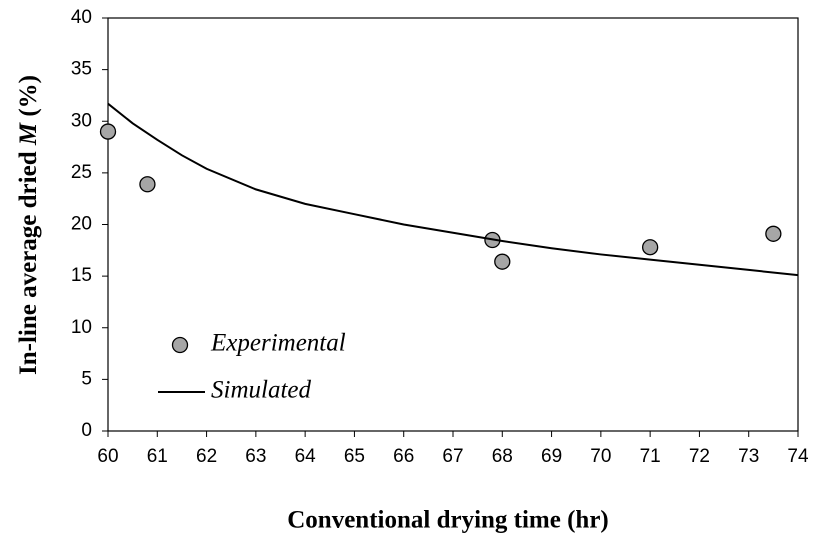  I want to click on x-tick-label: 64, so click(306, 456).